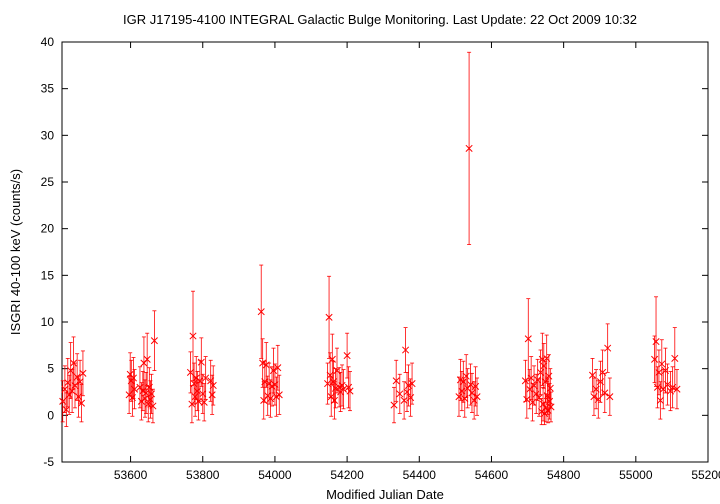 The image size is (720, 504). What do you see at coordinates (50, 369) in the screenshot?
I see `y-tick-label: 5` at bounding box center [50, 369].